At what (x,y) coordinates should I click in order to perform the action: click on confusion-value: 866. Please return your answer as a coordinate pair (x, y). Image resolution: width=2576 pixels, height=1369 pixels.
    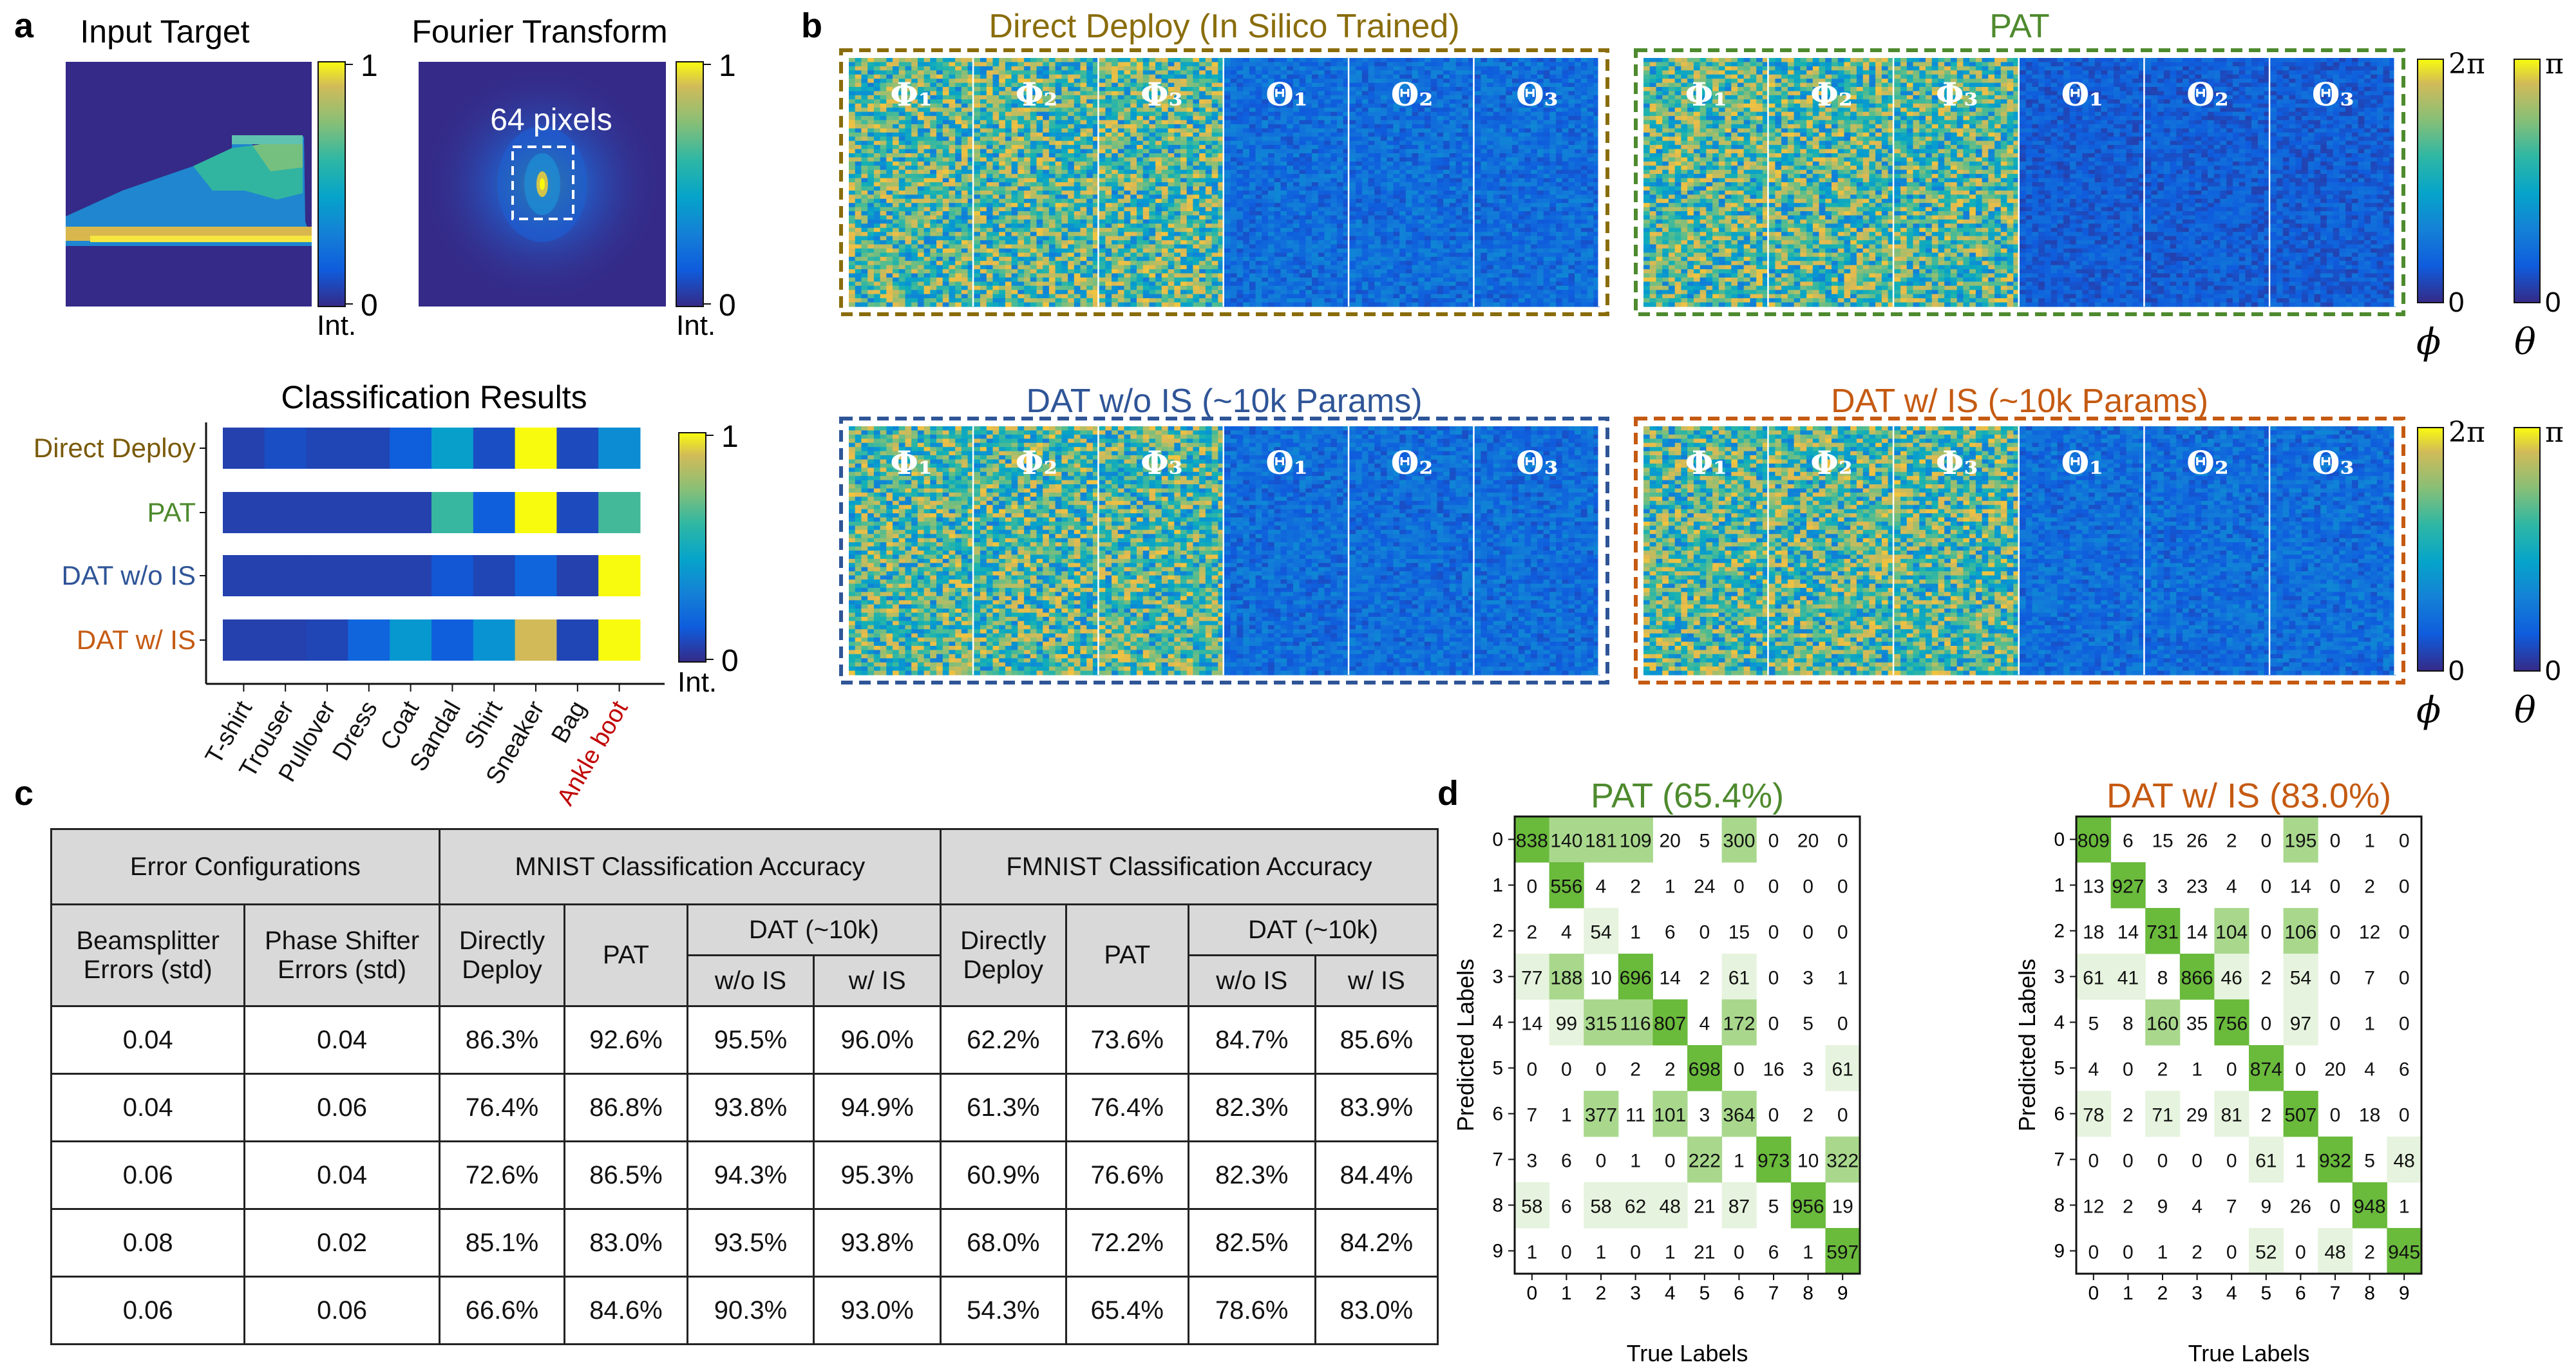
    Looking at the image, I should click on (2197, 979).